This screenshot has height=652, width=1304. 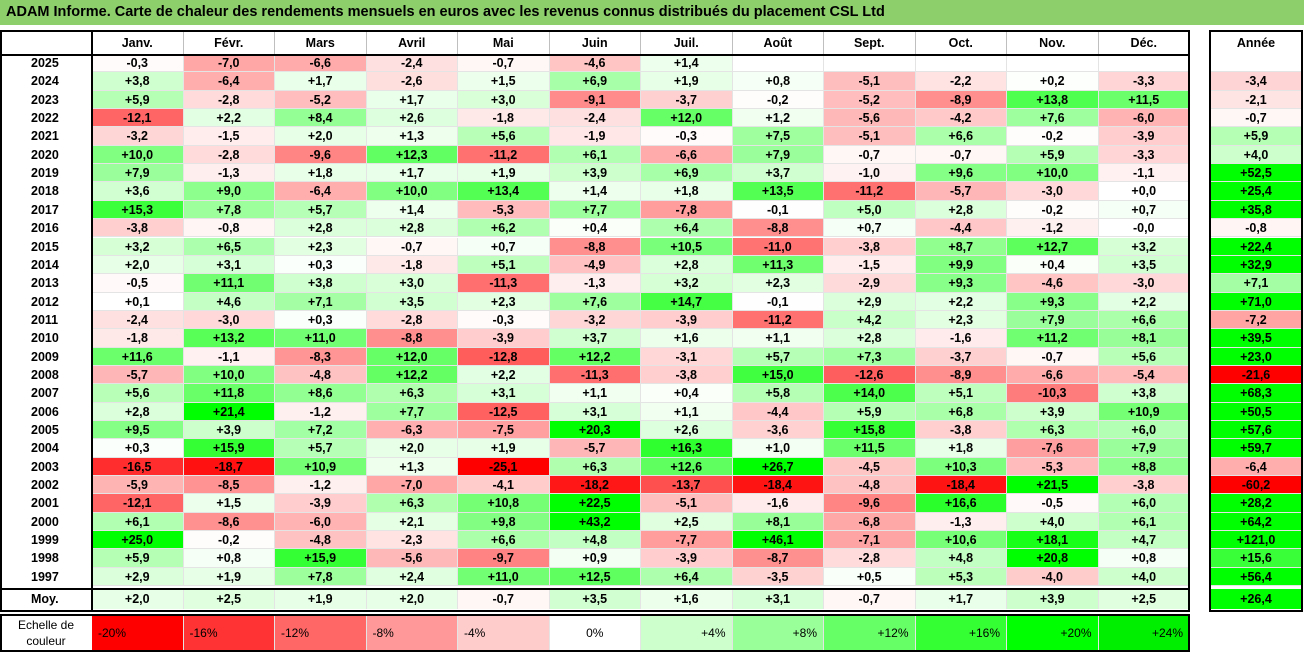 What do you see at coordinates (412, 577) in the screenshot?
I see `heatmap-cell: +2,4` at bounding box center [412, 577].